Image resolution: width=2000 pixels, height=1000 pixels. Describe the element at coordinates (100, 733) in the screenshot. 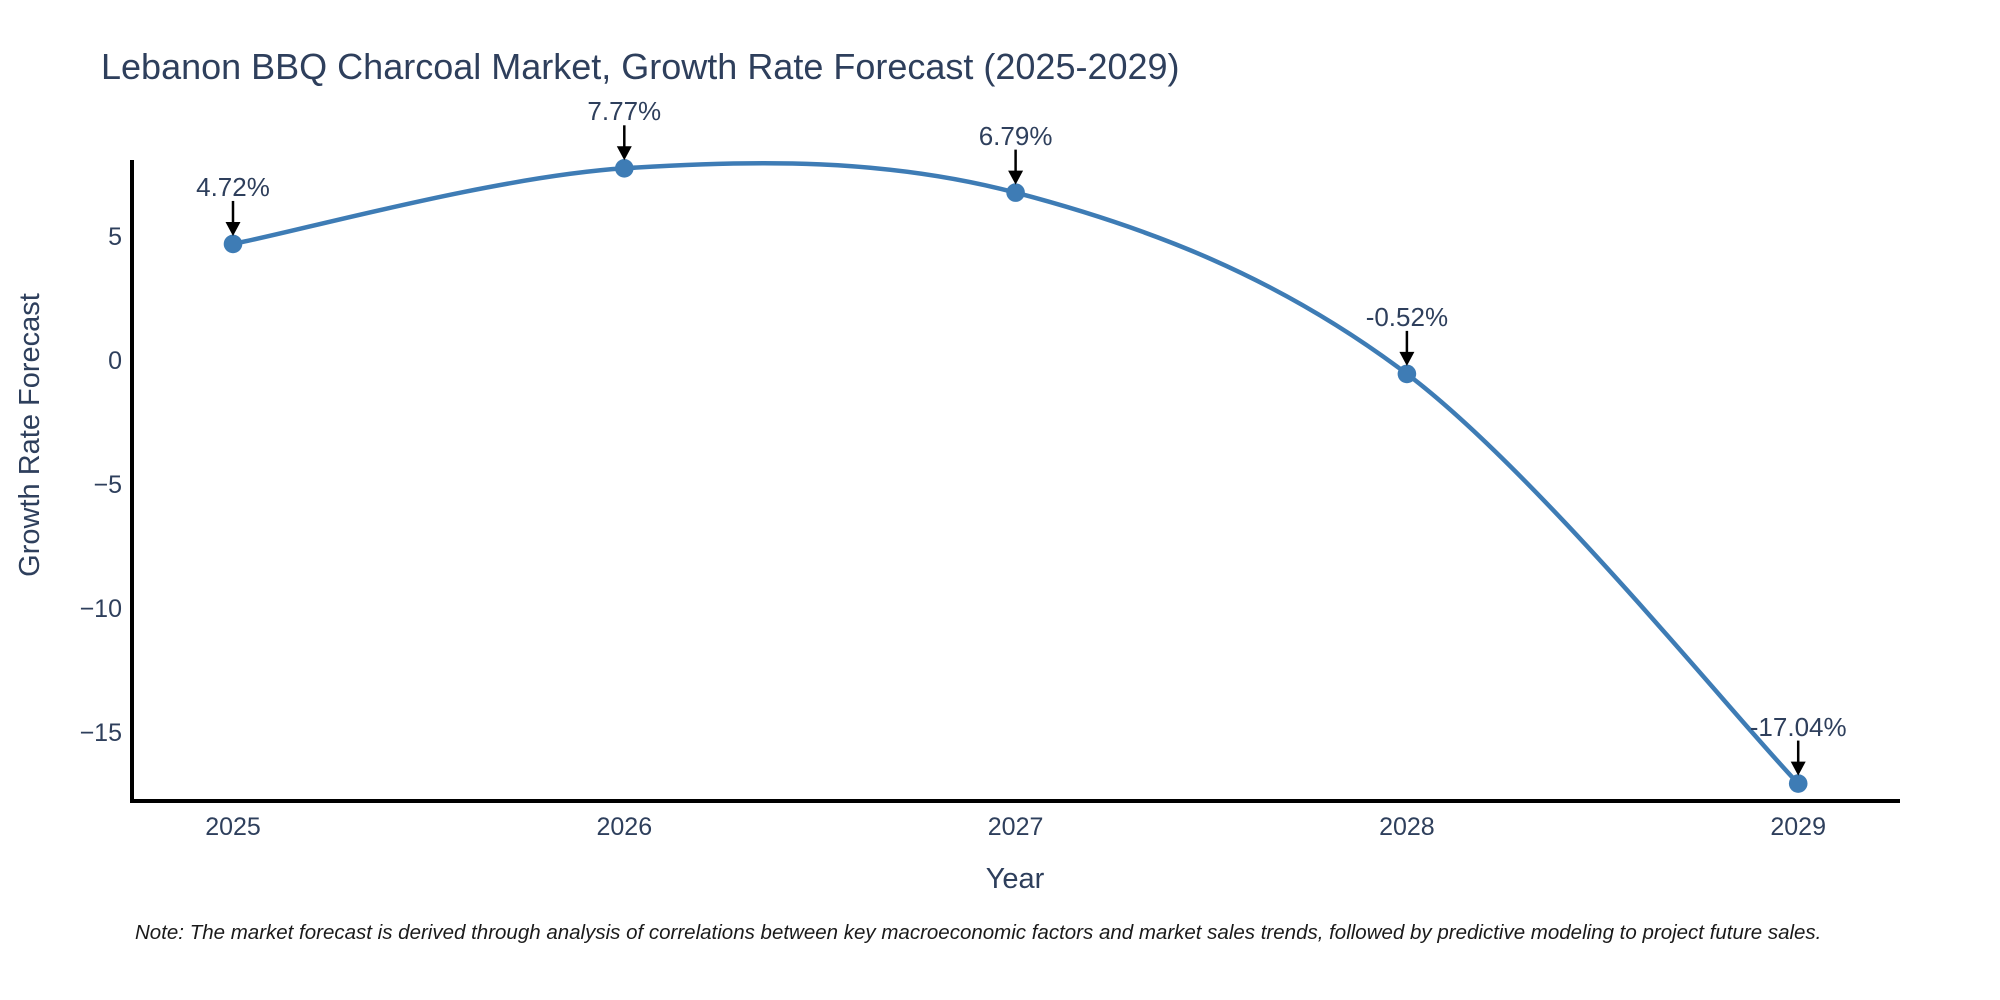

I see `y-tick-label: −15` at that location.